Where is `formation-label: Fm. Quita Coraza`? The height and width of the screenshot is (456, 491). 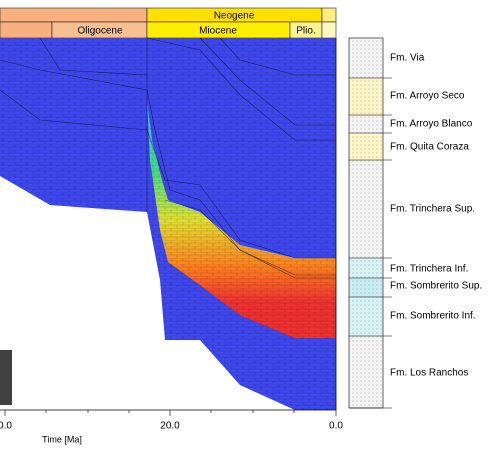 formation-label: Fm. Quita Coraza is located at coordinates (429, 147).